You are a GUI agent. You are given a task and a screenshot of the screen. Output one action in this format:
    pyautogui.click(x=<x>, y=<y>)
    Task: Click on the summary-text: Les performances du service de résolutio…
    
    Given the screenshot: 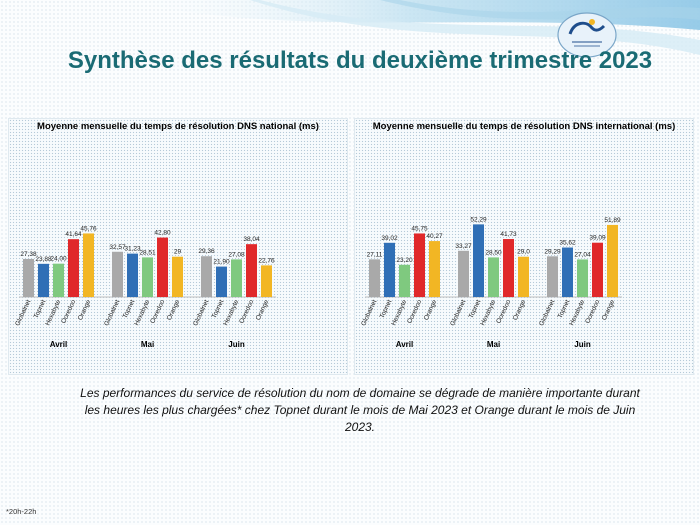 What is the action you would take?
    pyautogui.click(x=360, y=410)
    